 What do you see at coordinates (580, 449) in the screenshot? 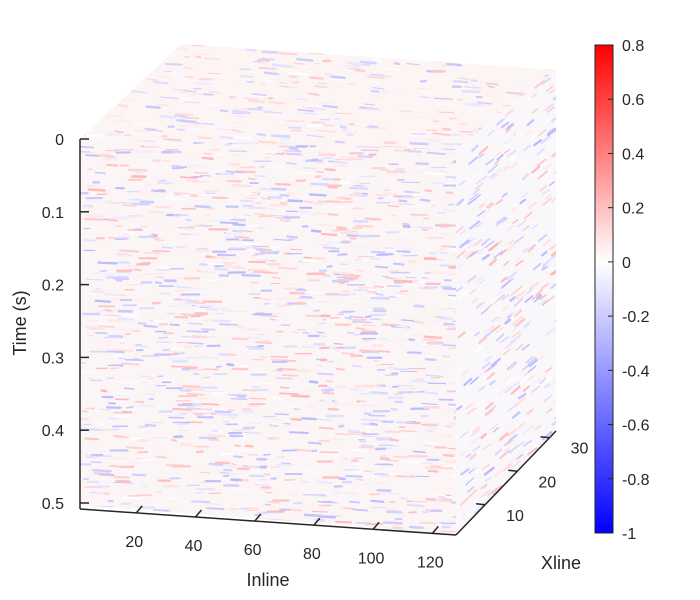
I see `xline-tick-label: 30` at bounding box center [580, 449].